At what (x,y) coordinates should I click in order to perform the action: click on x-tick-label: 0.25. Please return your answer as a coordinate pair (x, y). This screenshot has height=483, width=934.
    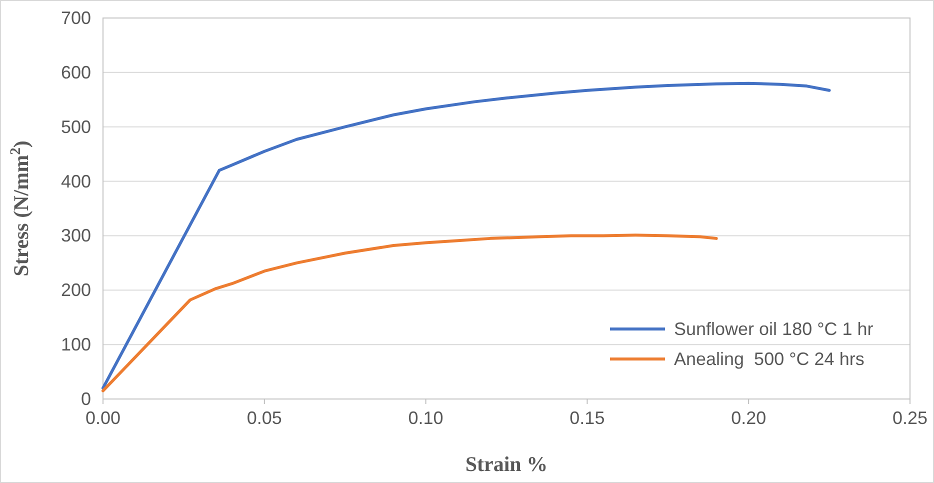
    Looking at the image, I should click on (910, 418).